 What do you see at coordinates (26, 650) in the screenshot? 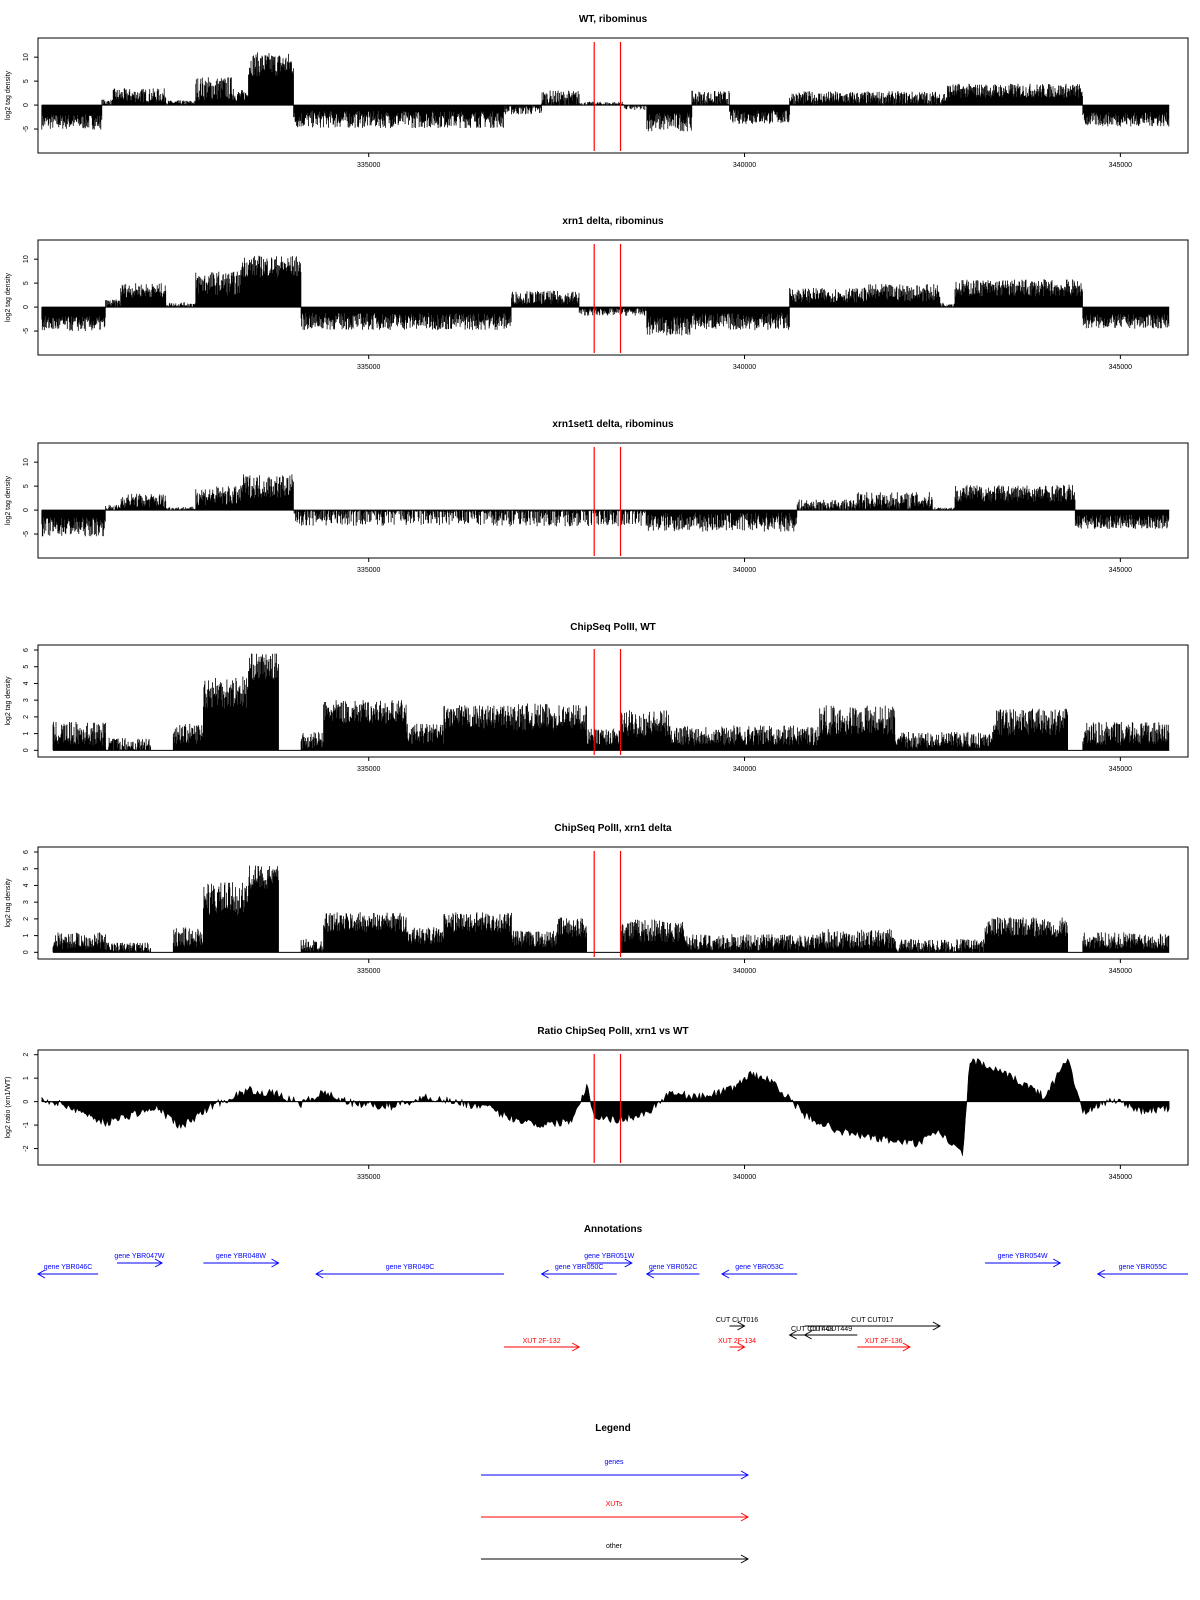
I see `y-tick-label: 6` at bounding box center [26, 650].